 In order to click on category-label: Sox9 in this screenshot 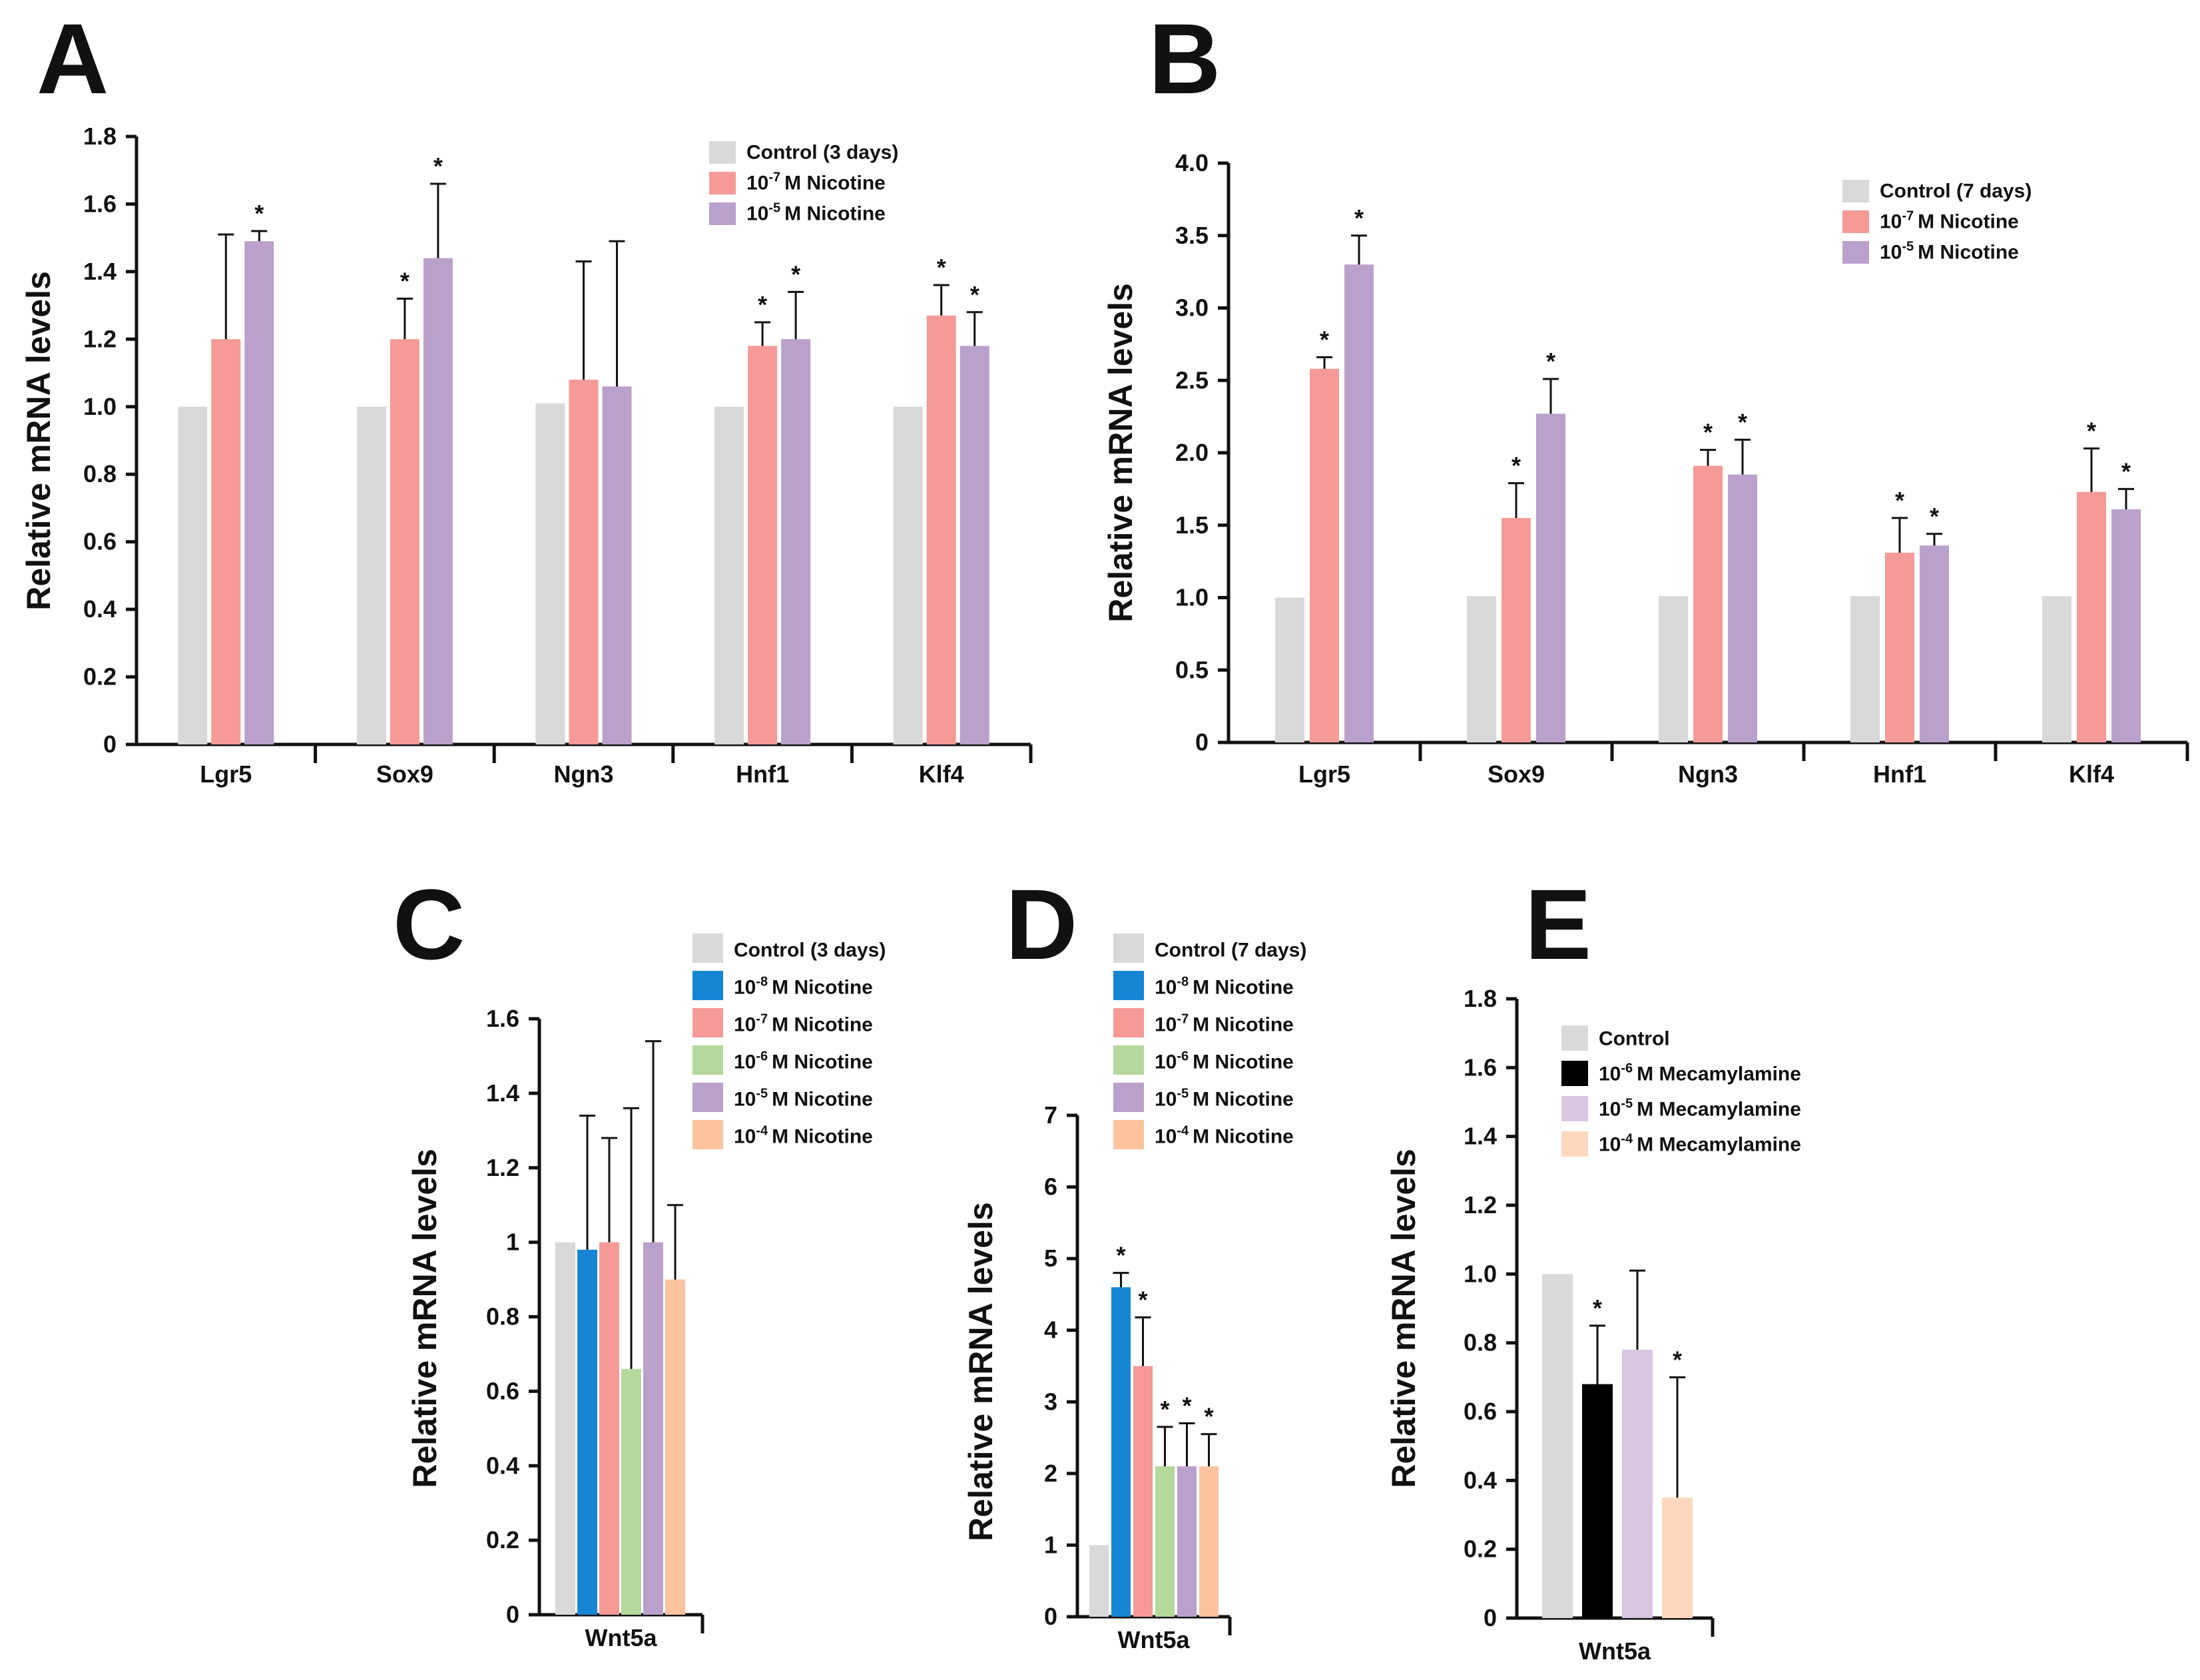, I will do `click(404, 774)`.